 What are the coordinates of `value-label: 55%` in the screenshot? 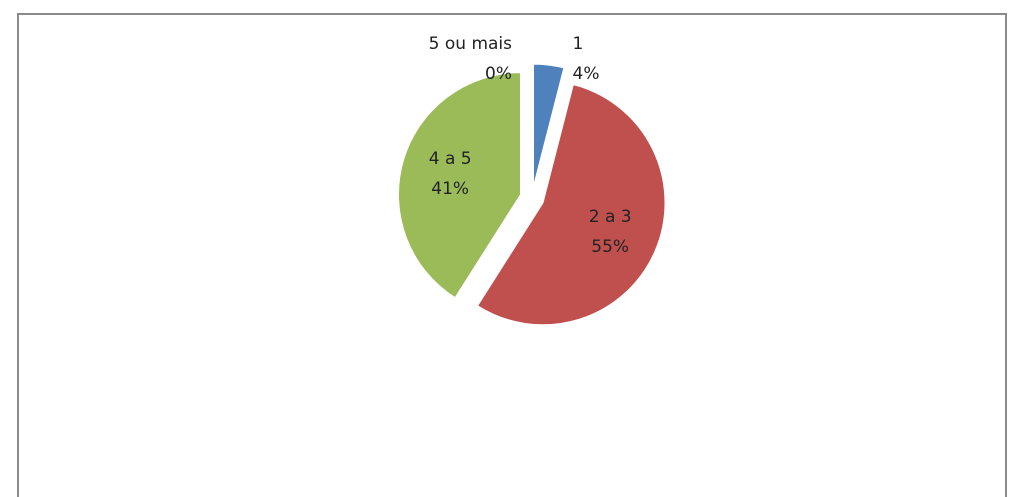 It's located at (610, 247).